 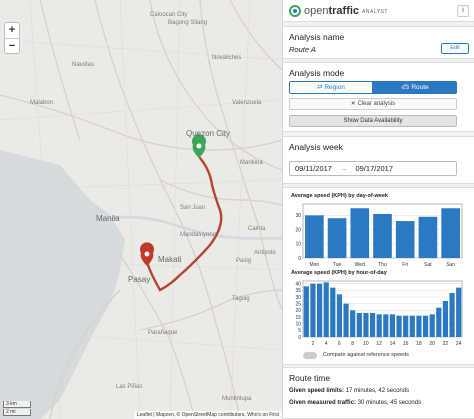 What do you see at coordinates (352, 344) in the screenshot?
I see `x-tick-label: 8` at bounding box center [352, 344].